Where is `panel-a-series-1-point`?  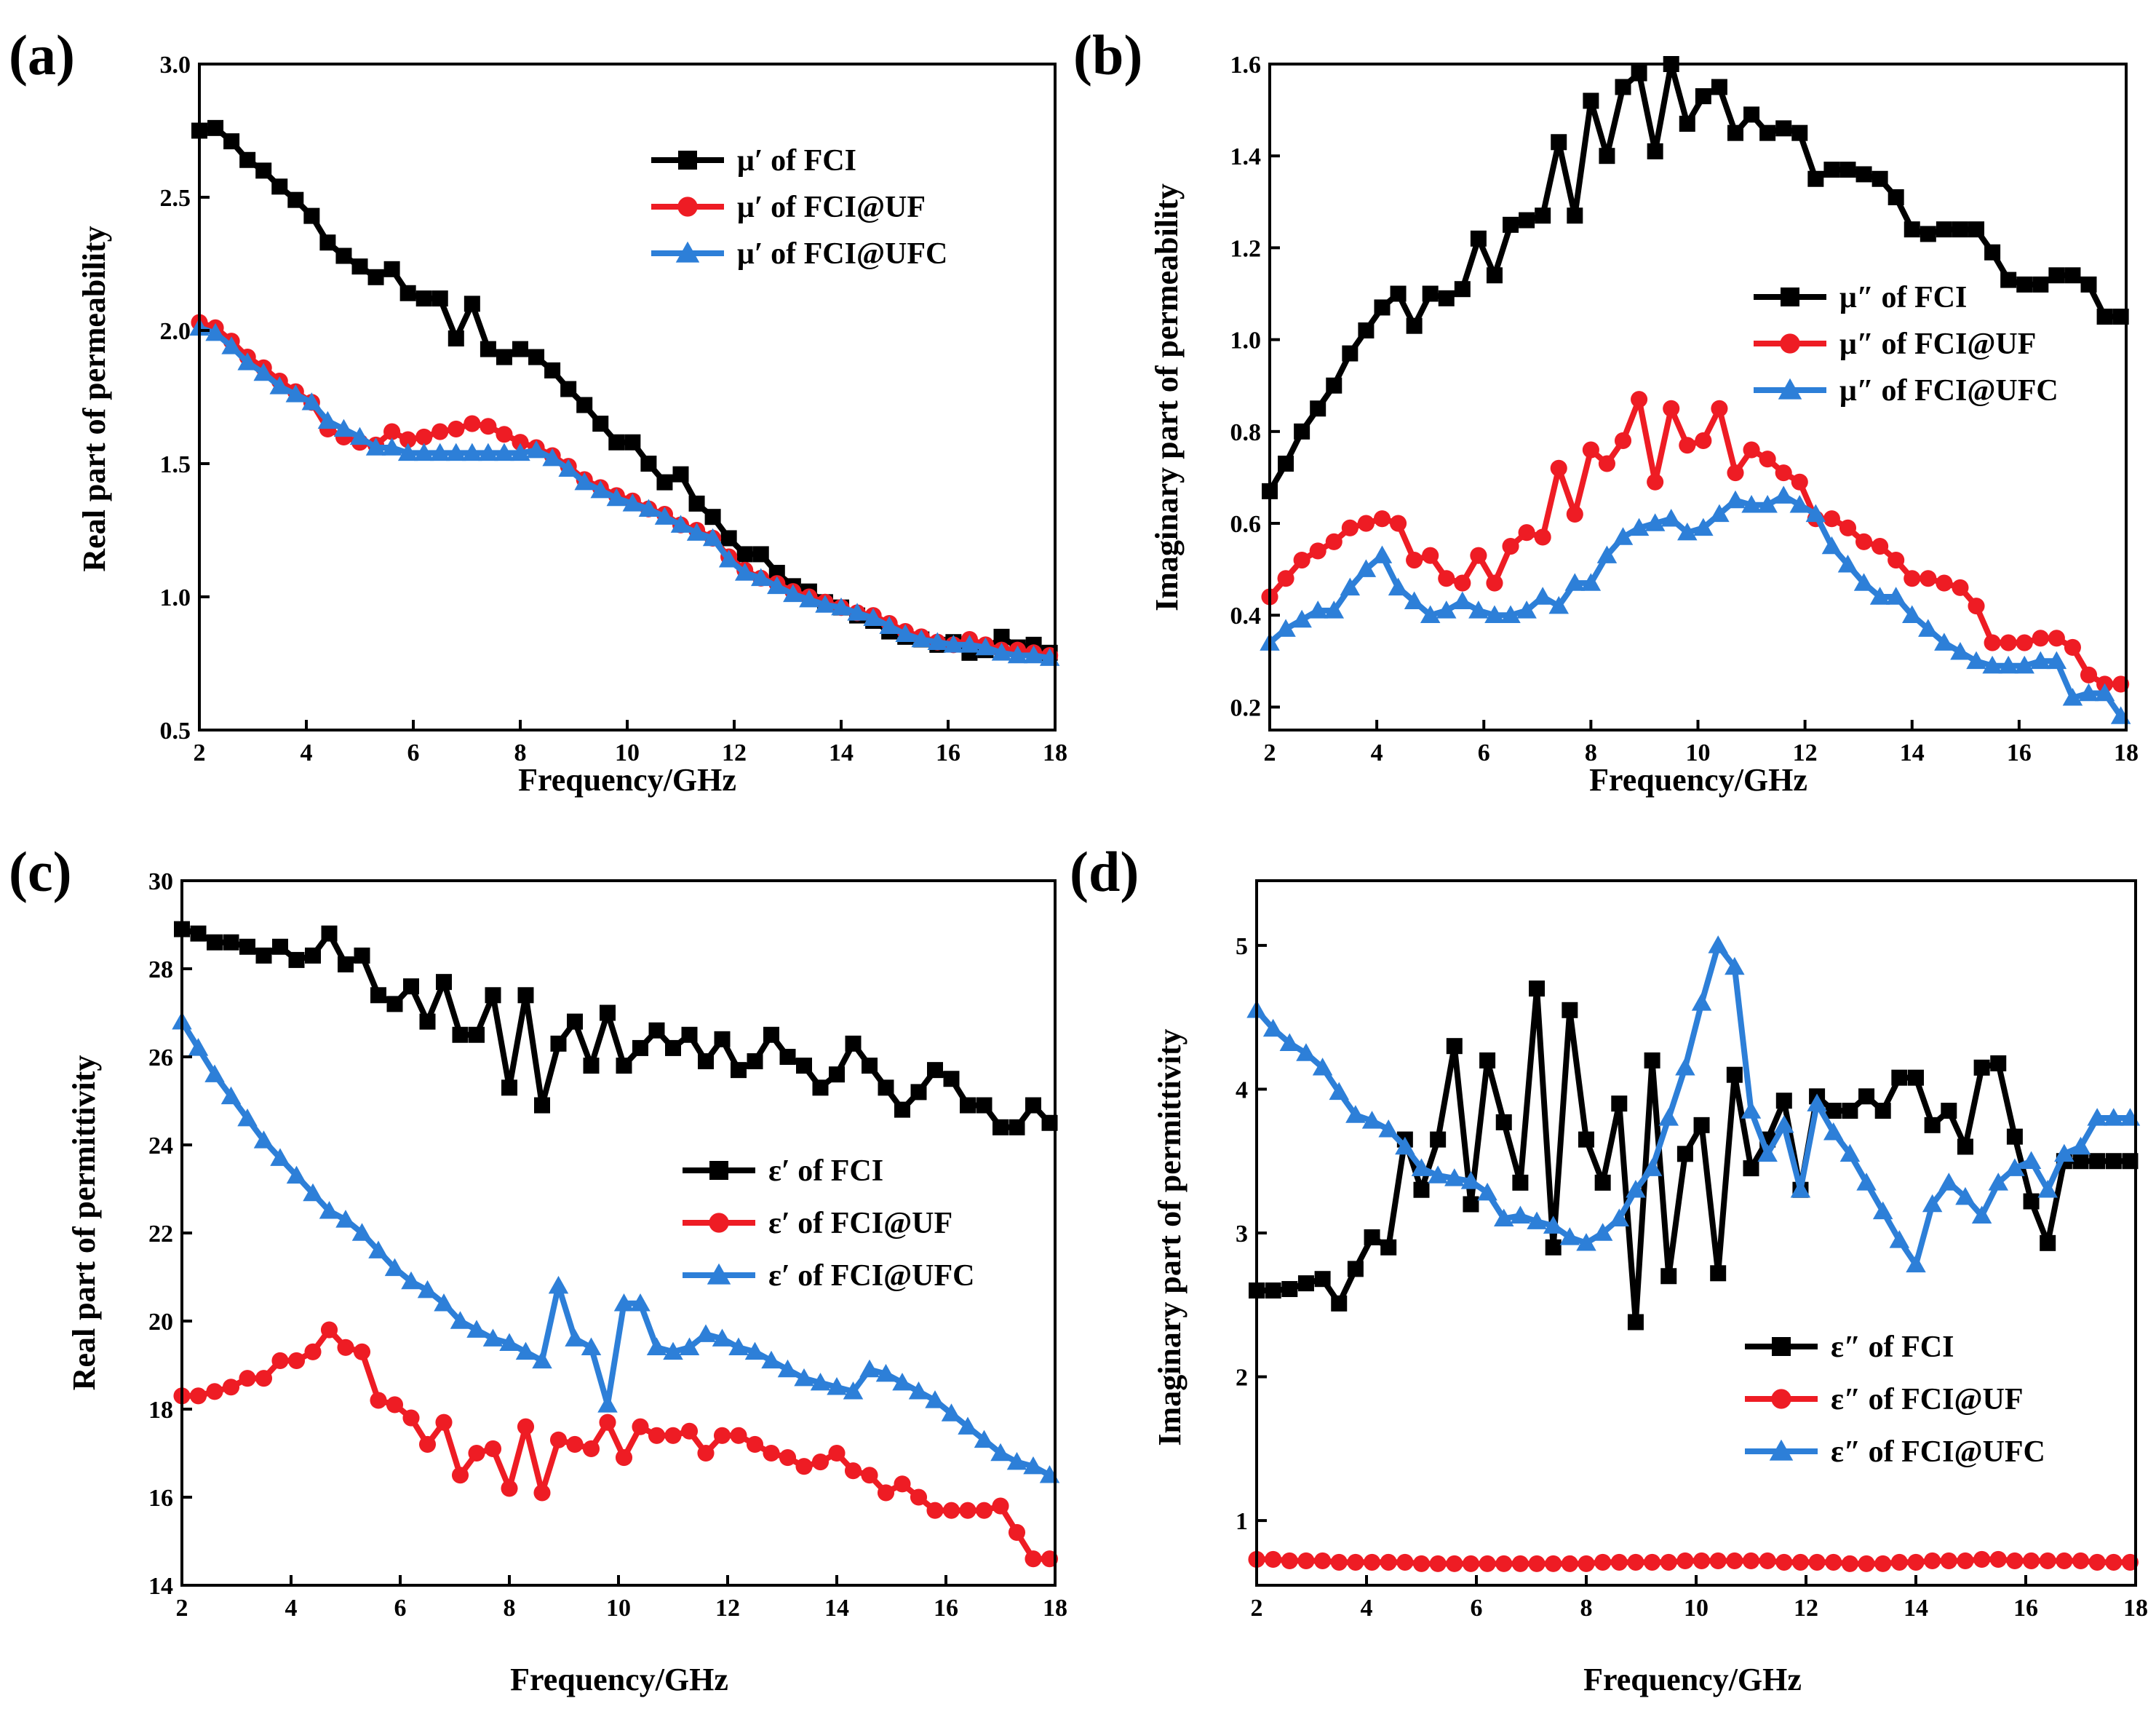 panel-a-series-1-point is located at coordinates (489, 426).